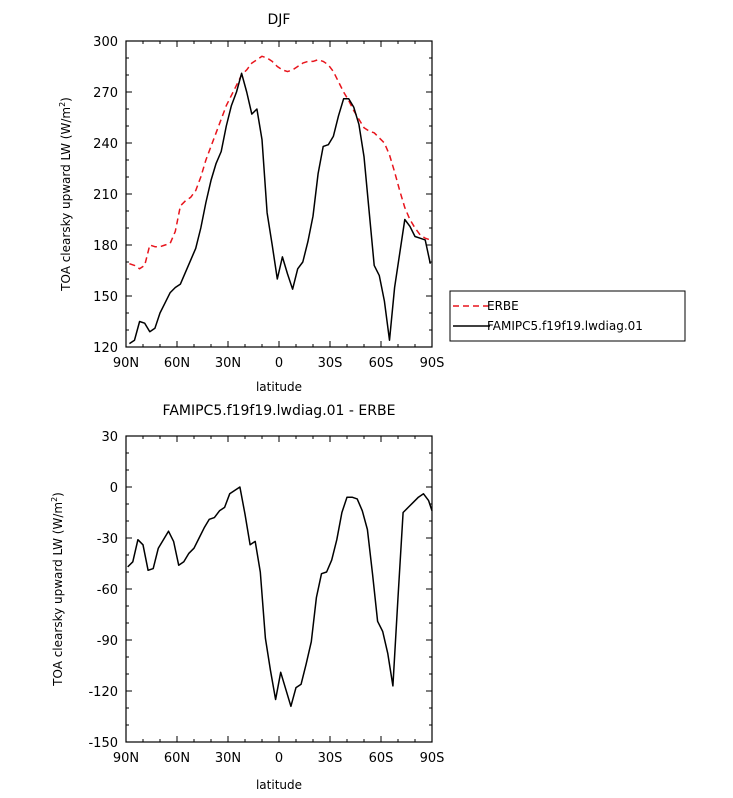  Describe the element at coordinates (105, 297) in the screenshot. I see `top-y-tick-label: 150` at that location.